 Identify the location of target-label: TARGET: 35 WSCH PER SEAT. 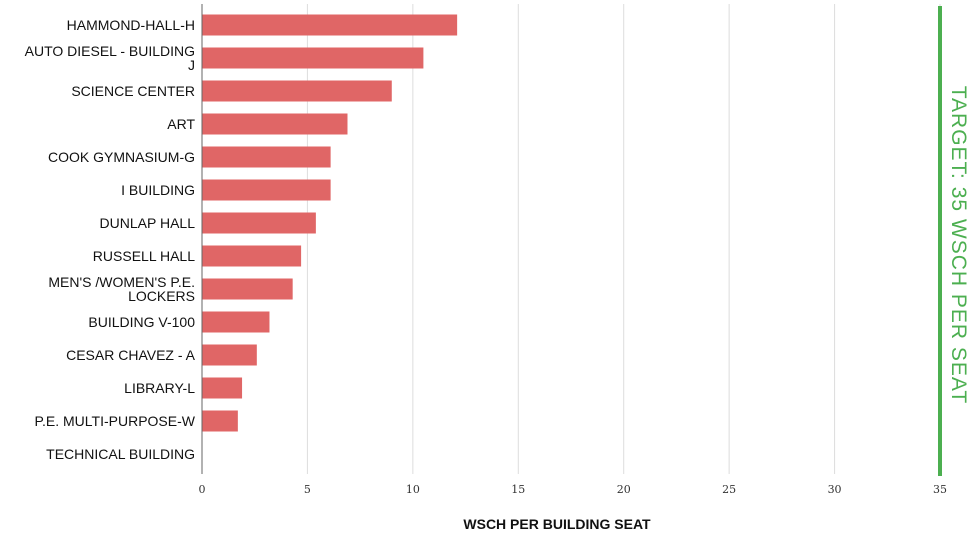
(958, 245).